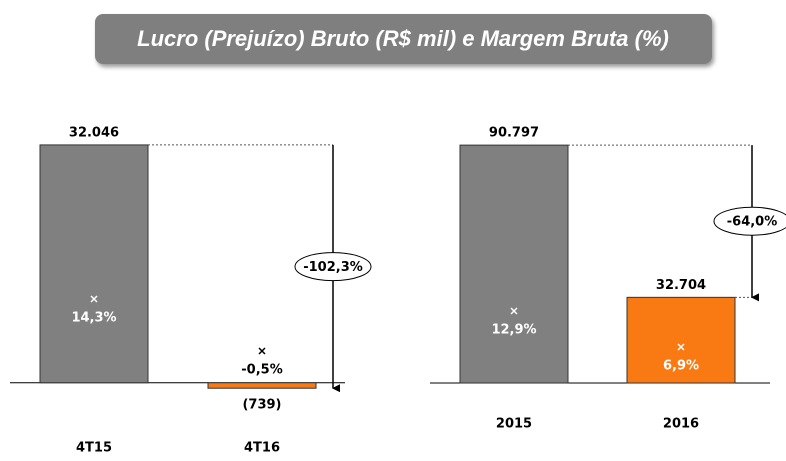  I want to click on category-label: 2015, so click(514, 424).